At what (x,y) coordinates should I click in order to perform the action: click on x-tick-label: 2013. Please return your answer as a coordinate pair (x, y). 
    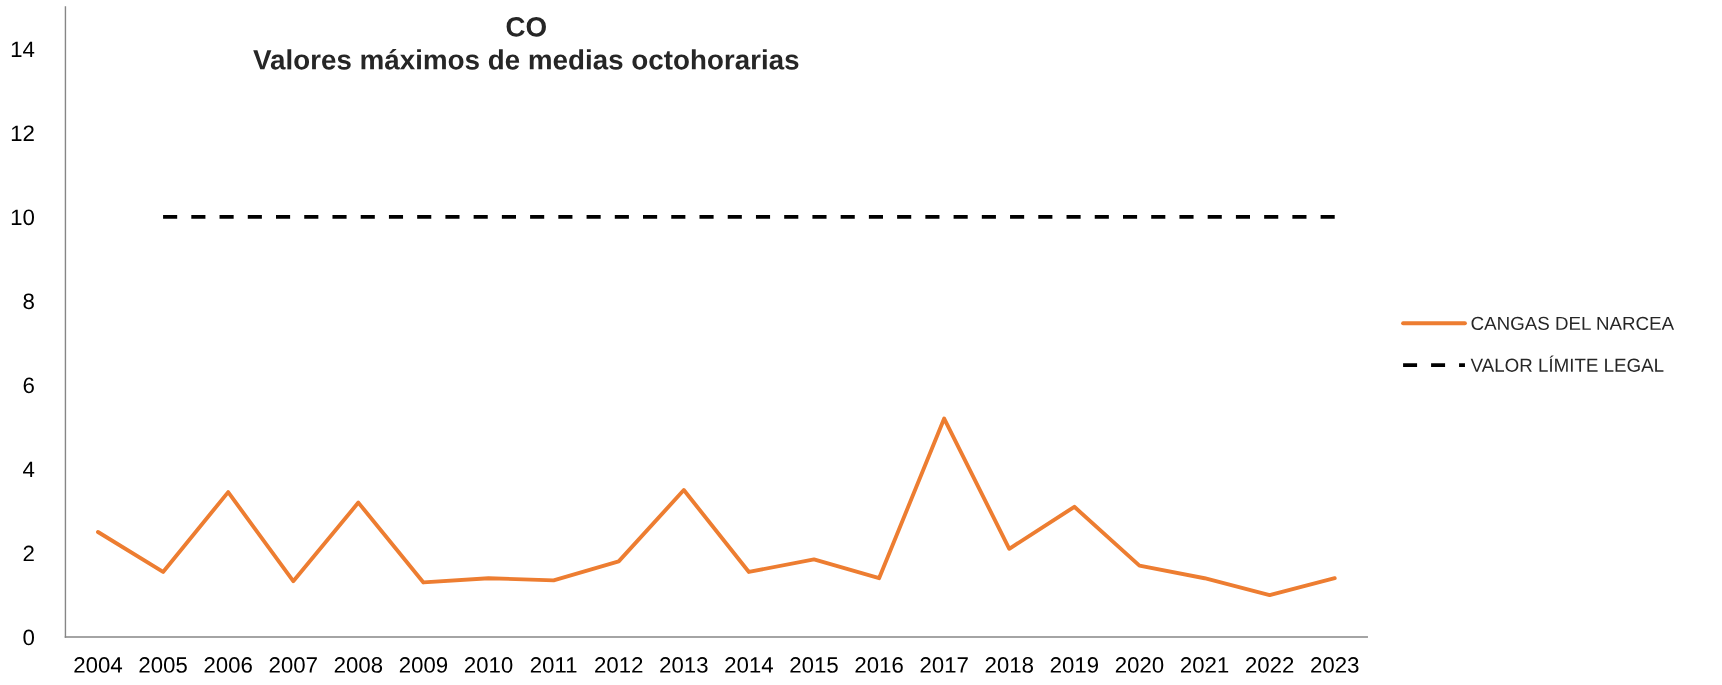
    Looking at the image, I should click on (684, 665).